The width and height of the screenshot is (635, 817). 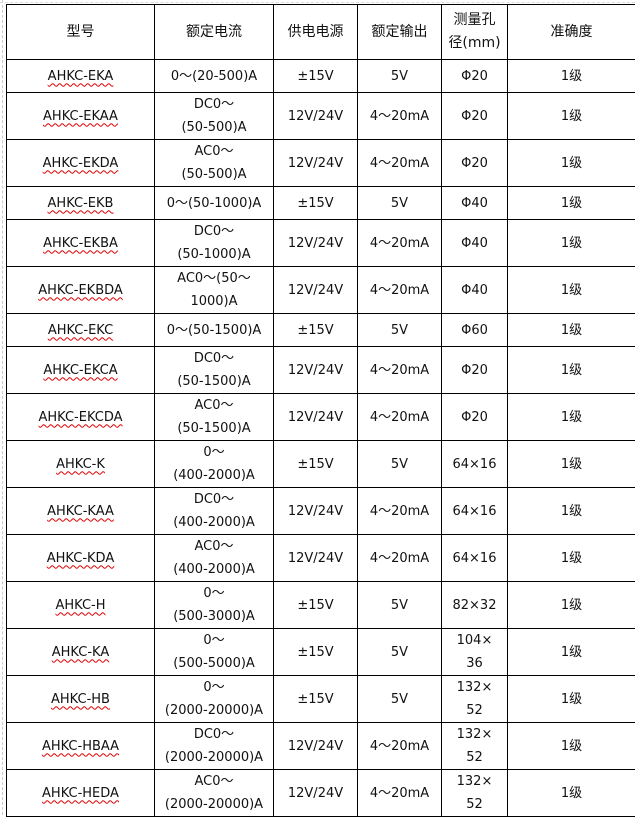 What do you see at coordinates (81, 605) in the screenshot?
I see `model-cell: AHKC-H` at bounding box center [81, 605].